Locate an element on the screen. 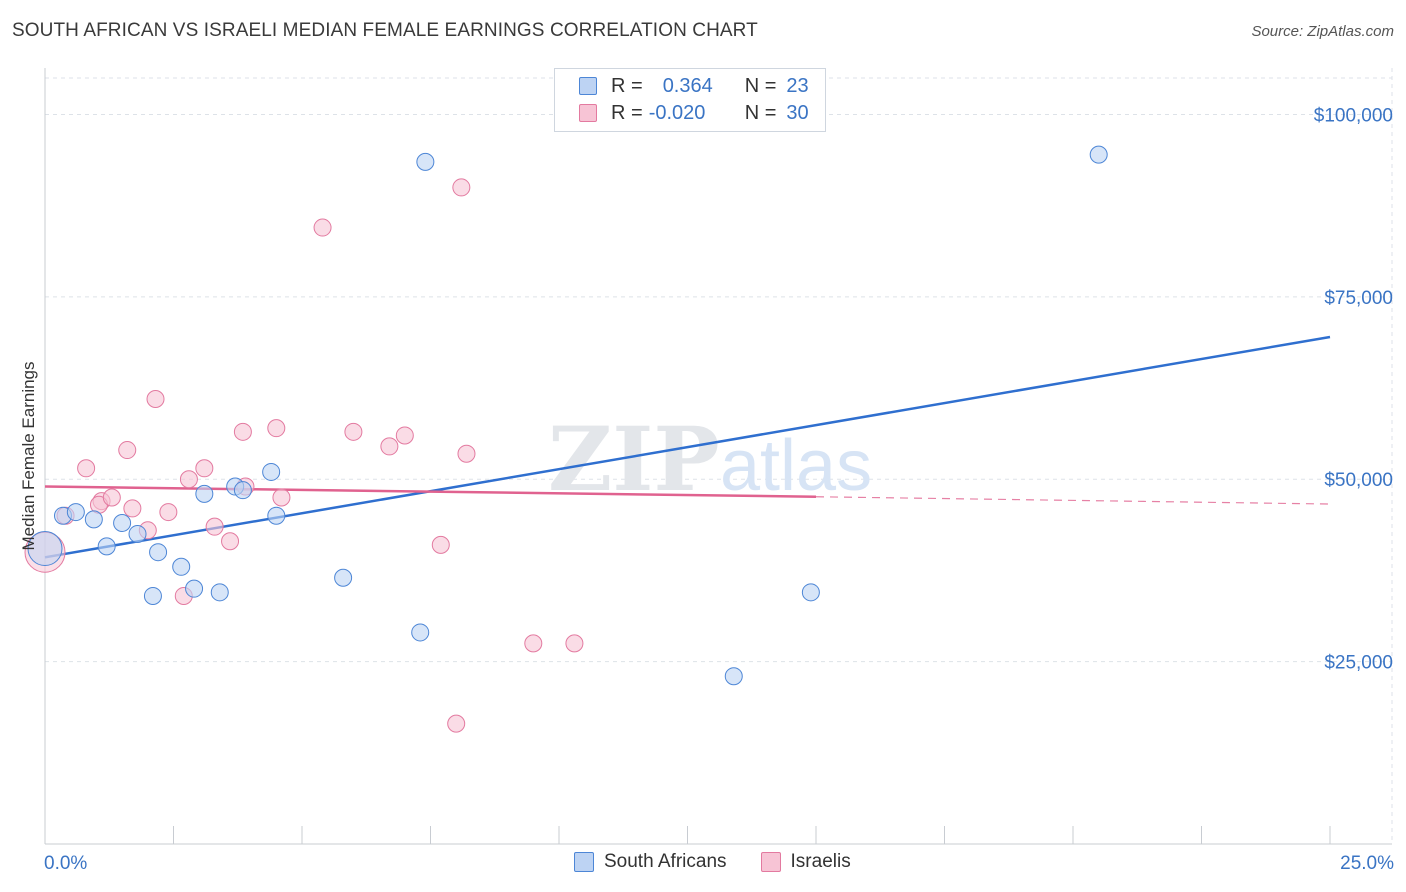 The height and width of the screenshot is (892, 1406). y-tick-label: $100,000 is located at coordinates (1353, 115).